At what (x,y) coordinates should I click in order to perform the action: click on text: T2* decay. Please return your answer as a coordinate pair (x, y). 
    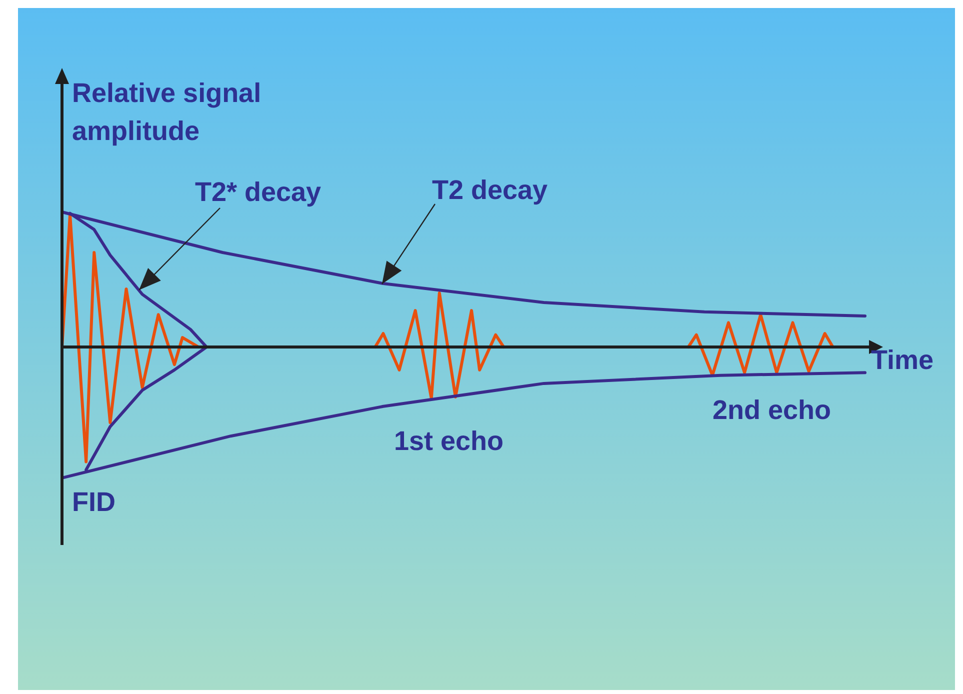
    Looking at the image, I should click on (258, 192).